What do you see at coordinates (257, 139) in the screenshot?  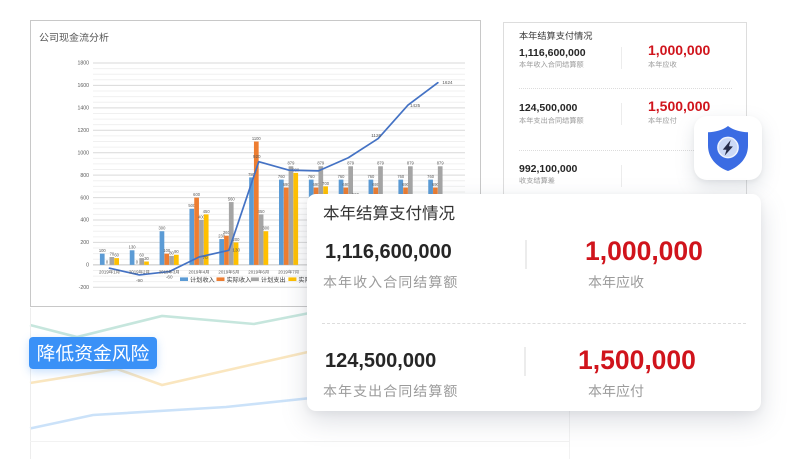 I see `svg-text: 1100` at bounding box center [257, 139].